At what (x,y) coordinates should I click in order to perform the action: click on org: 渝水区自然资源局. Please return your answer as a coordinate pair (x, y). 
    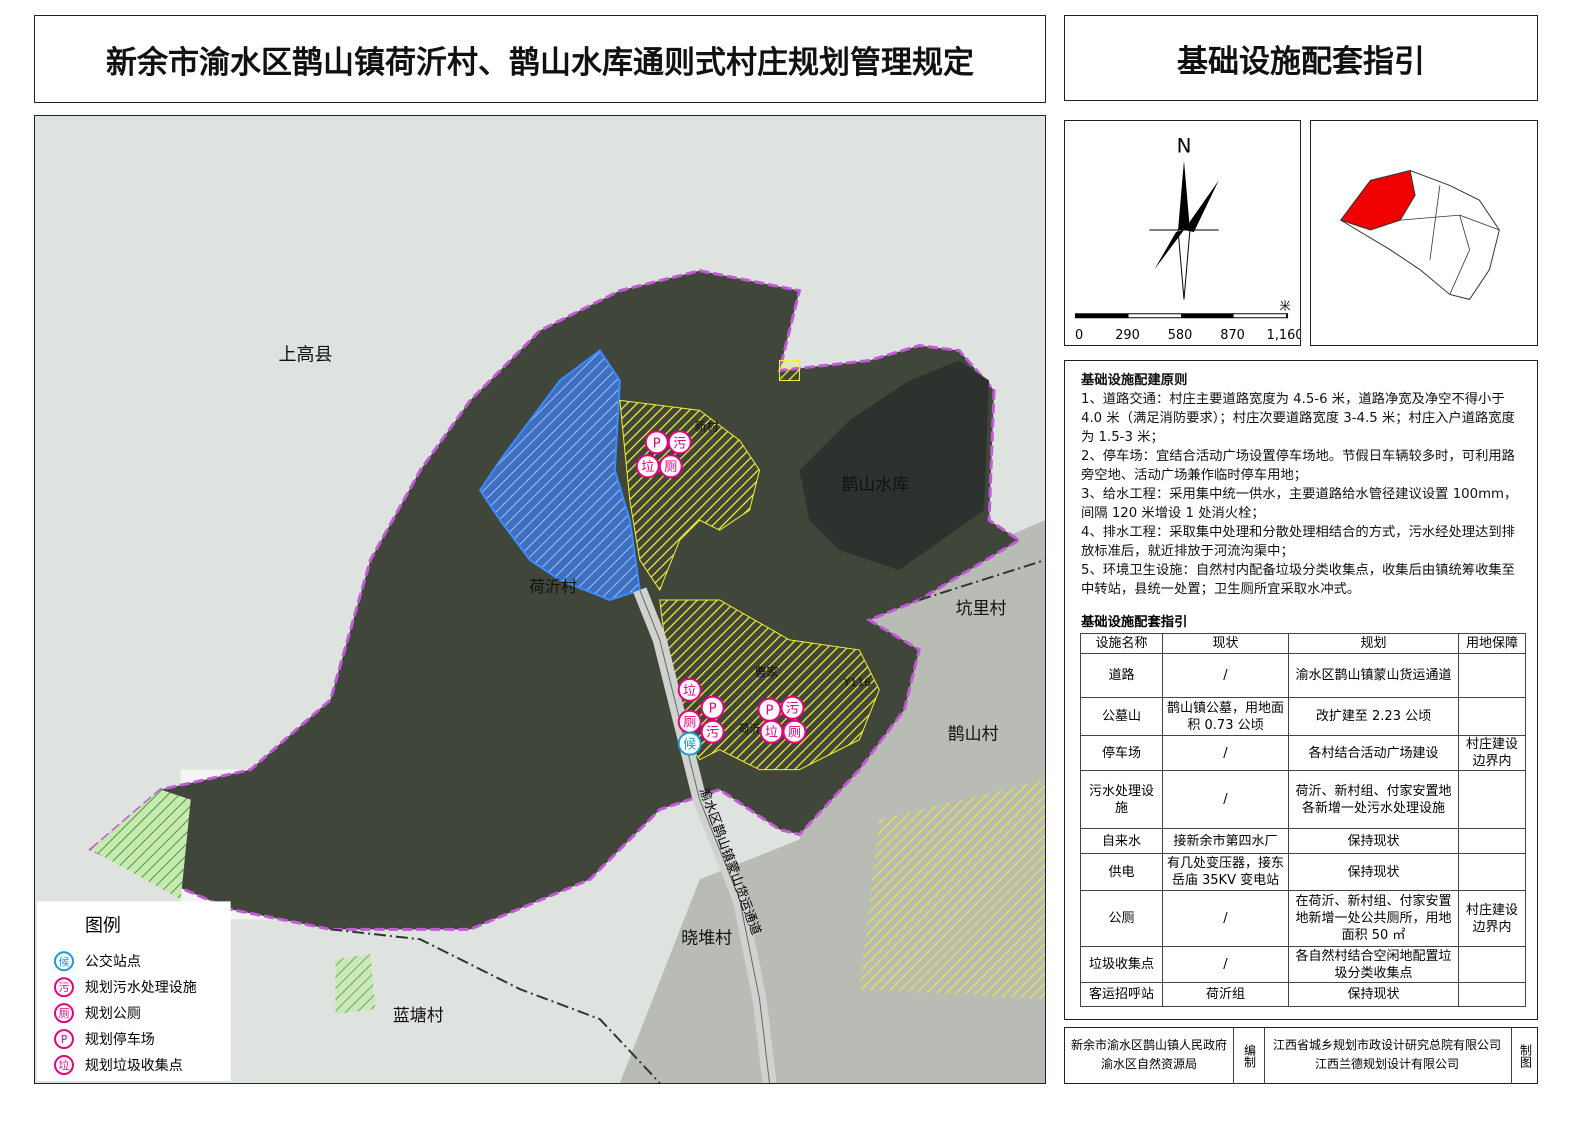
    Looking at the image, I should click on (1148, 1064).